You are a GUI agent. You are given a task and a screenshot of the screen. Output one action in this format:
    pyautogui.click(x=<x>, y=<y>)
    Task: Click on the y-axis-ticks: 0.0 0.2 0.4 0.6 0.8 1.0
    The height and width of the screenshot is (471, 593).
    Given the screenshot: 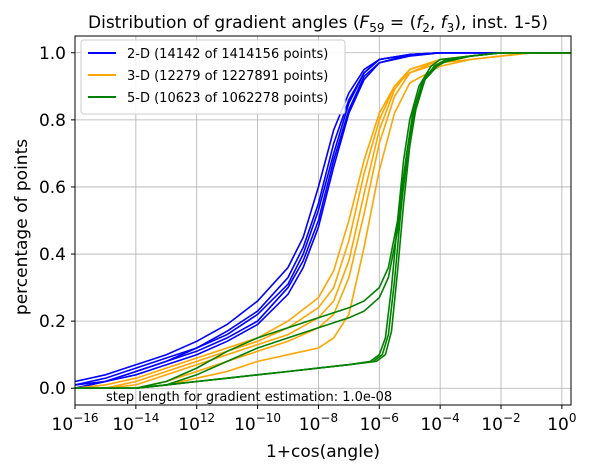 What is the action you would take?
    pyautogui.click(x=57, y=221)
    